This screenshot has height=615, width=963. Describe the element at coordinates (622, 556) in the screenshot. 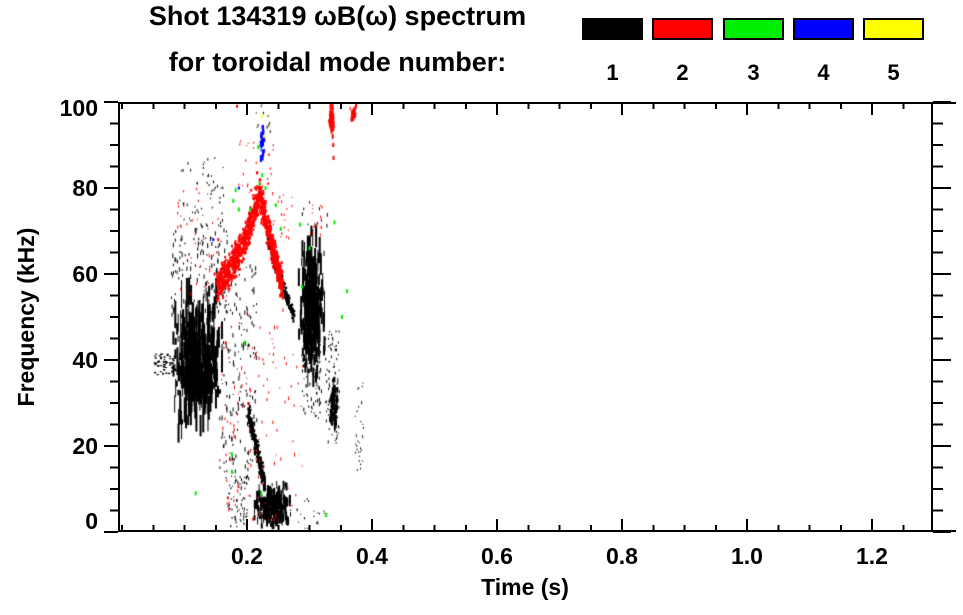

I see `x-tick-label: 0.8` at that location.